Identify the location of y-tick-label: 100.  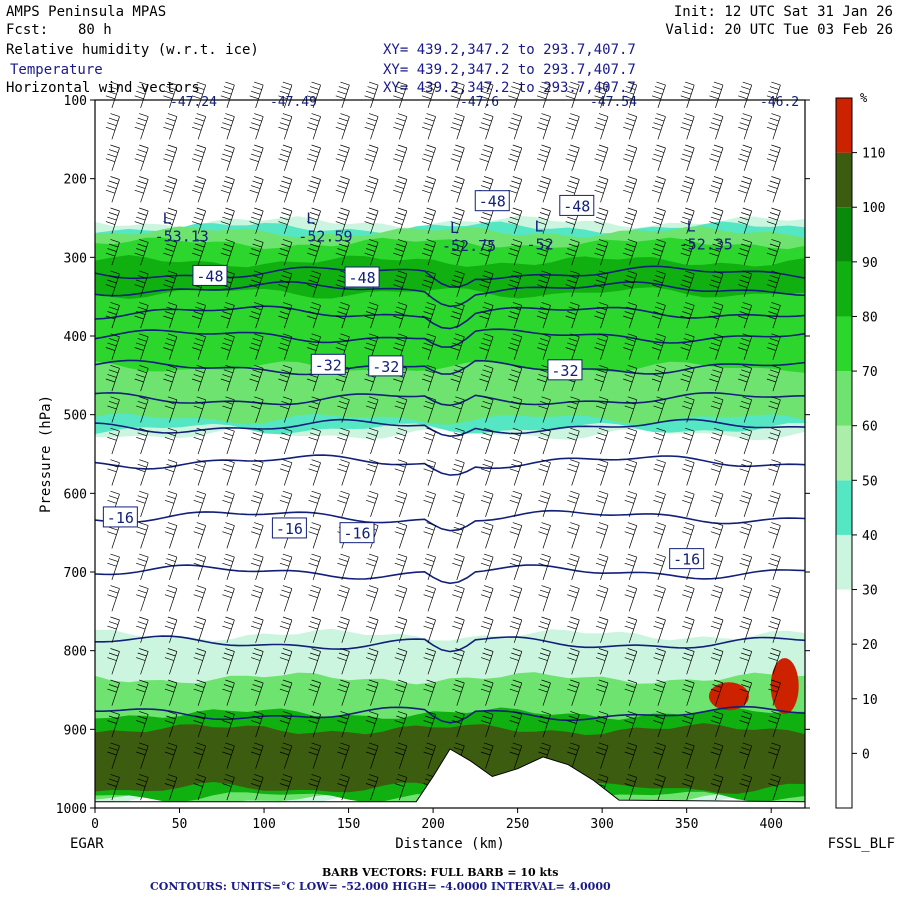
(75, 101).